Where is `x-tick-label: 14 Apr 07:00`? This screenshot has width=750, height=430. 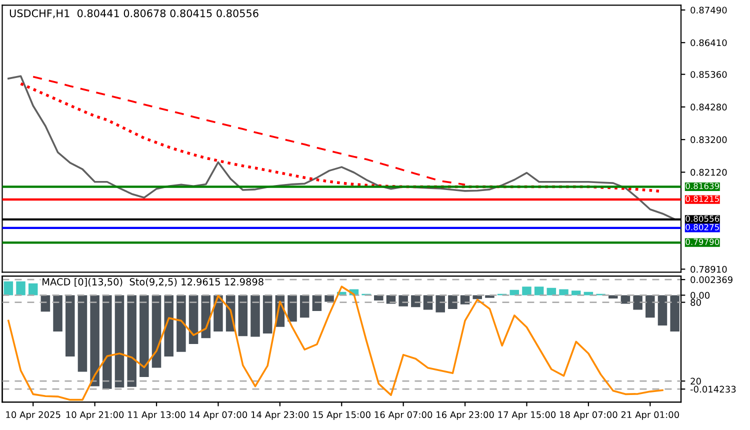
x-tick-label: 14 Apr 07:00 is located at coordinates (219, 415).